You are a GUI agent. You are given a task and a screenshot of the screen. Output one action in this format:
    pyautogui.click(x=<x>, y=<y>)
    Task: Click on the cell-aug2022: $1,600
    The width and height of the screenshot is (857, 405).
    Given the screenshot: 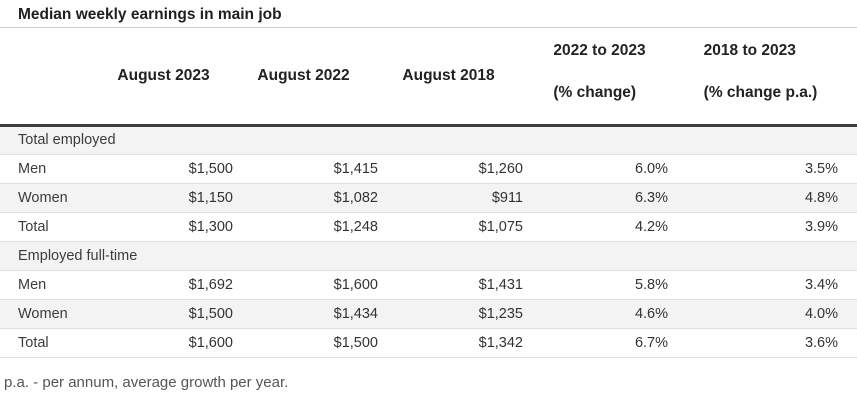 What is the action you would take?
    pyautogui.click(x=317, y=285)
    